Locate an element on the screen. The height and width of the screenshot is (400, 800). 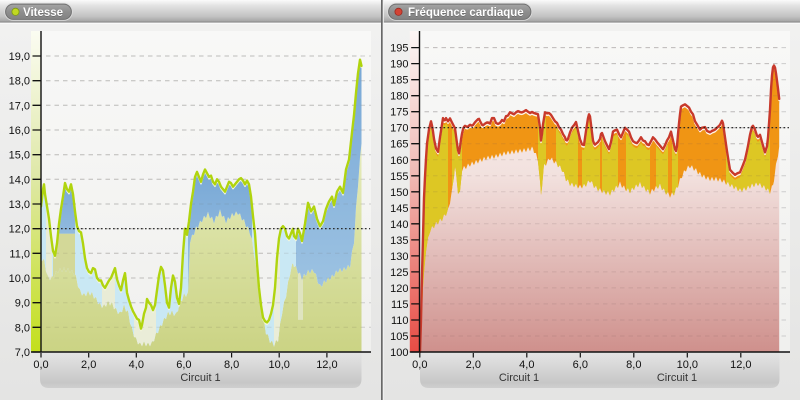
svg-text: 130 is located at coordinates (399, 257).